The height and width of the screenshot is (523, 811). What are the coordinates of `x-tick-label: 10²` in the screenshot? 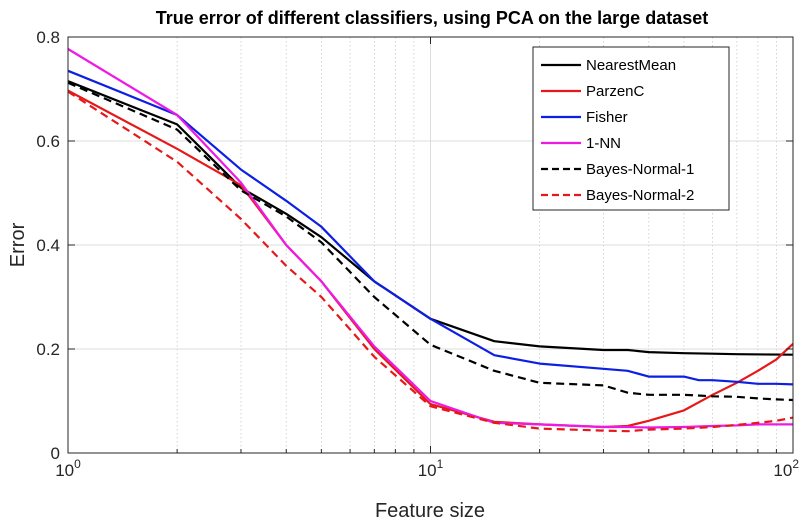 It's located at (786, 468).